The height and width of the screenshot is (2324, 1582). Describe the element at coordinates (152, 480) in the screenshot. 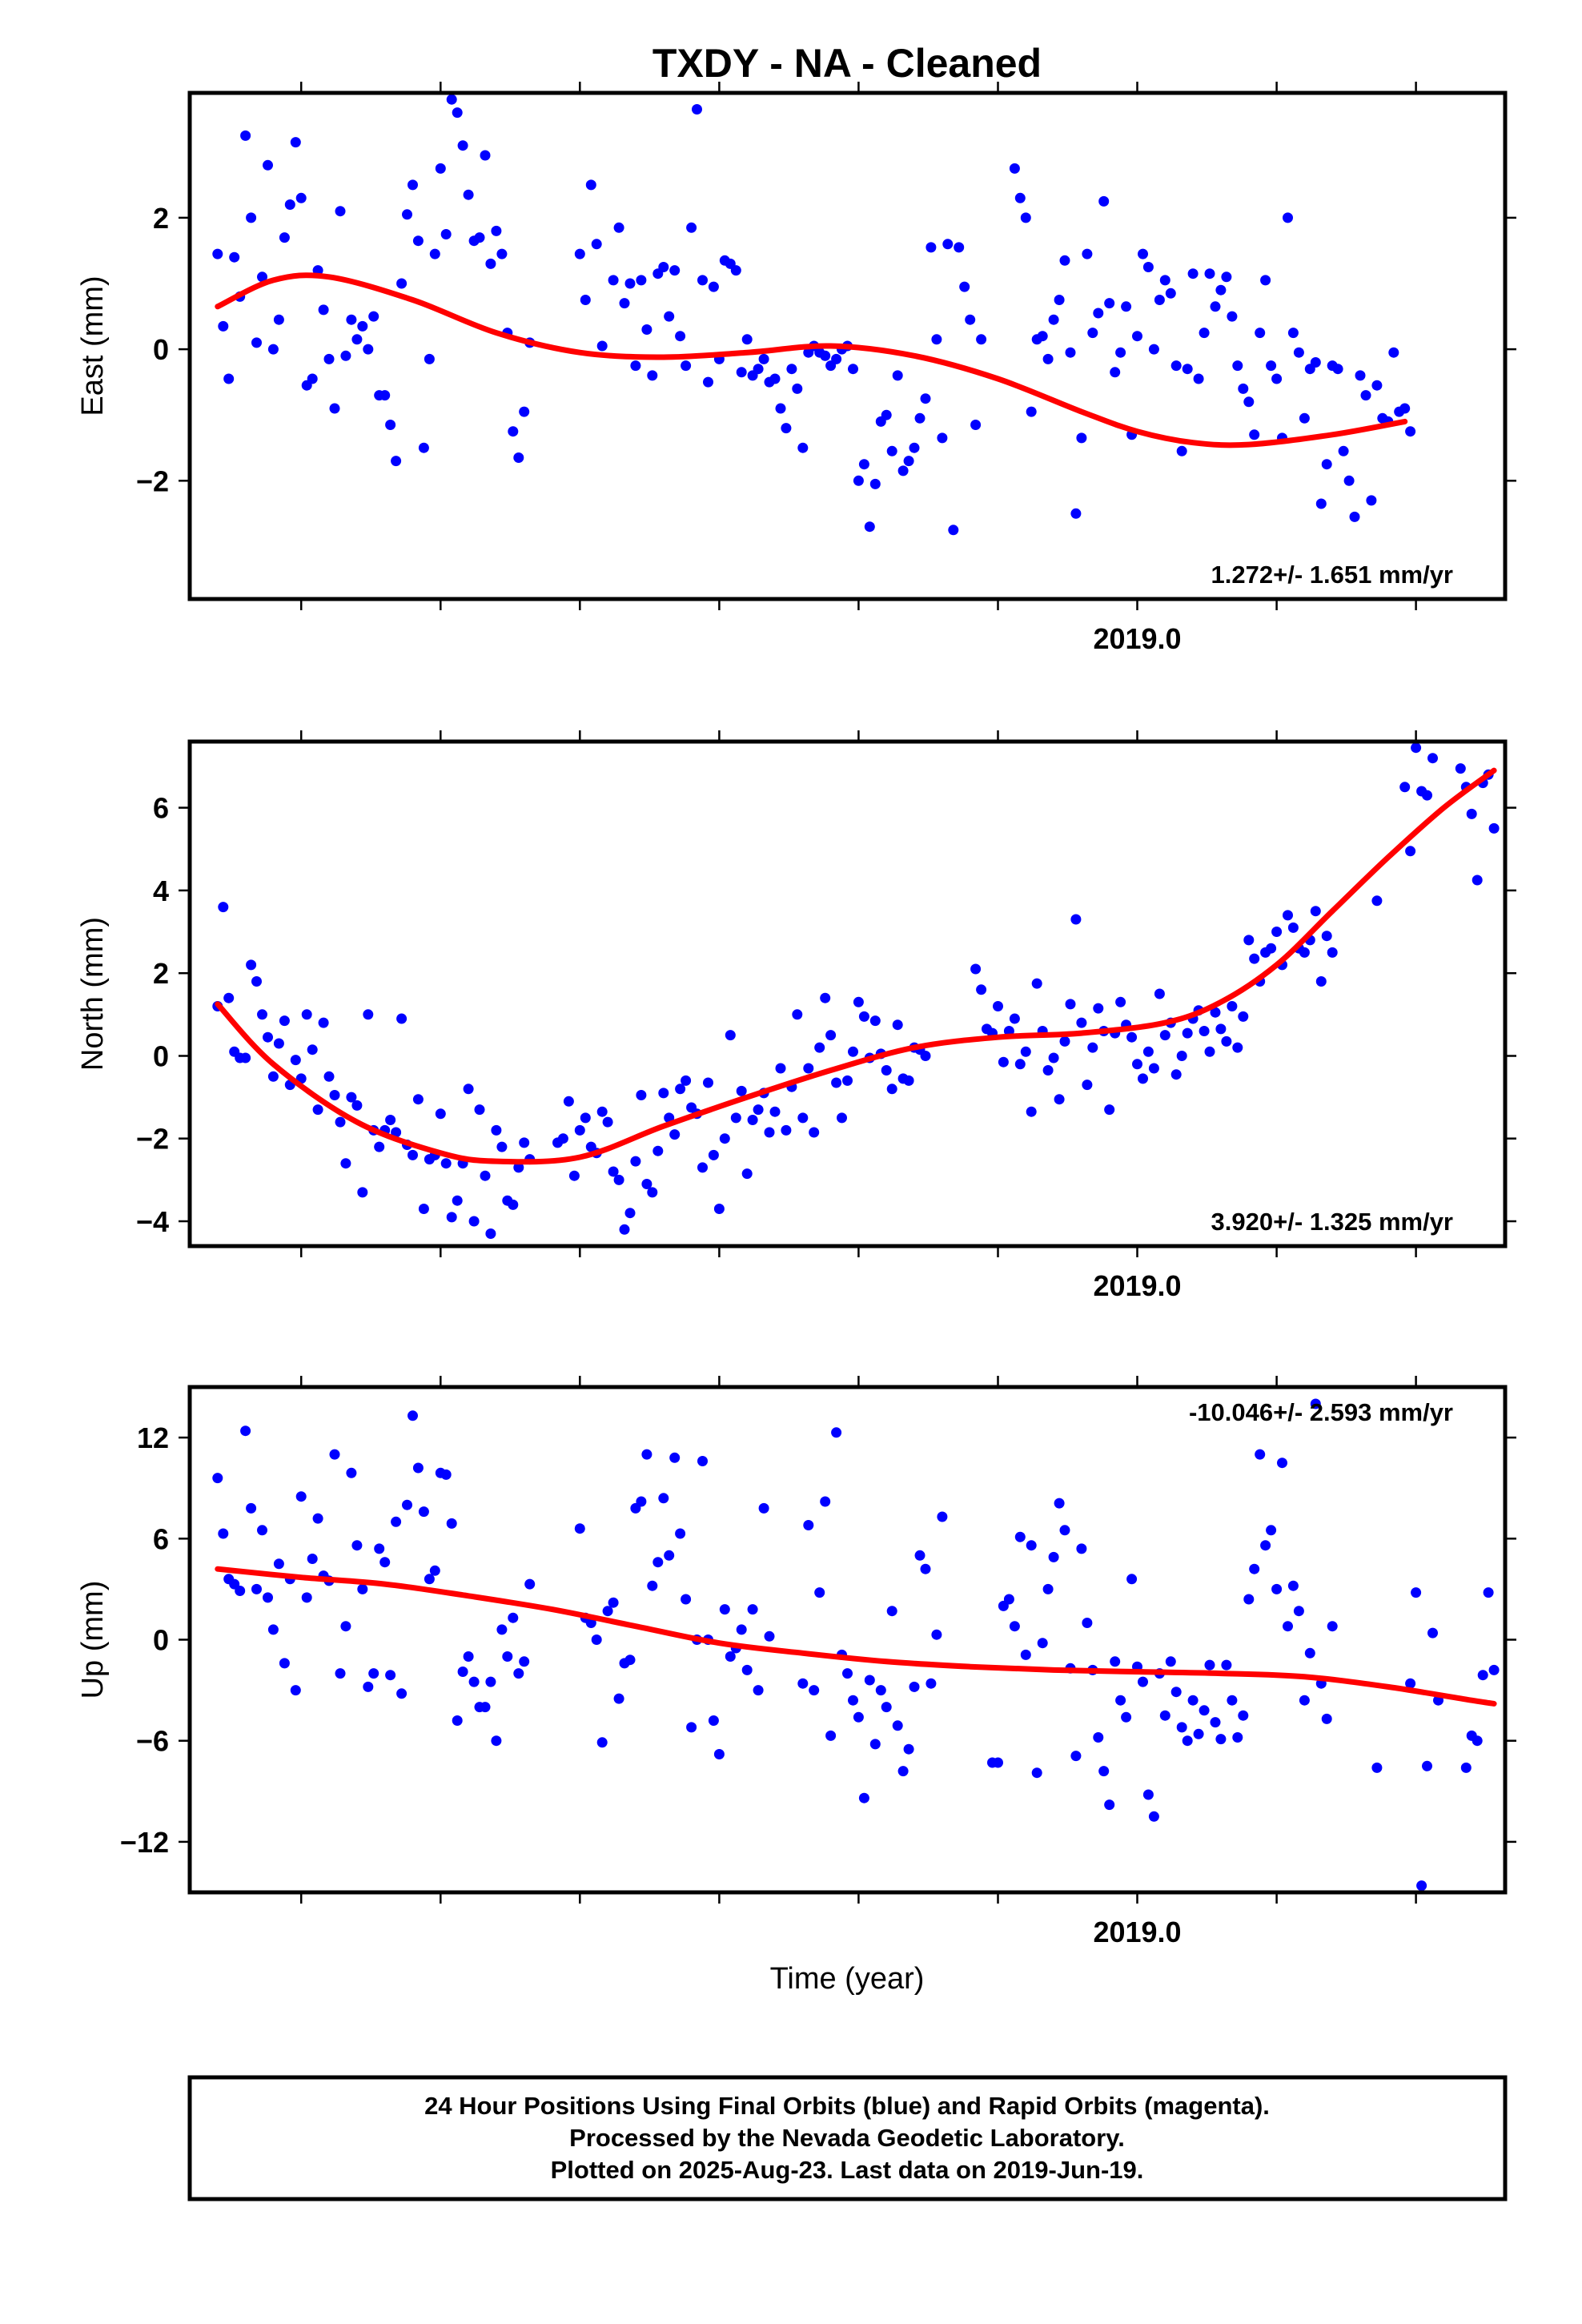

I see `y-tick-label: −2` at that location.